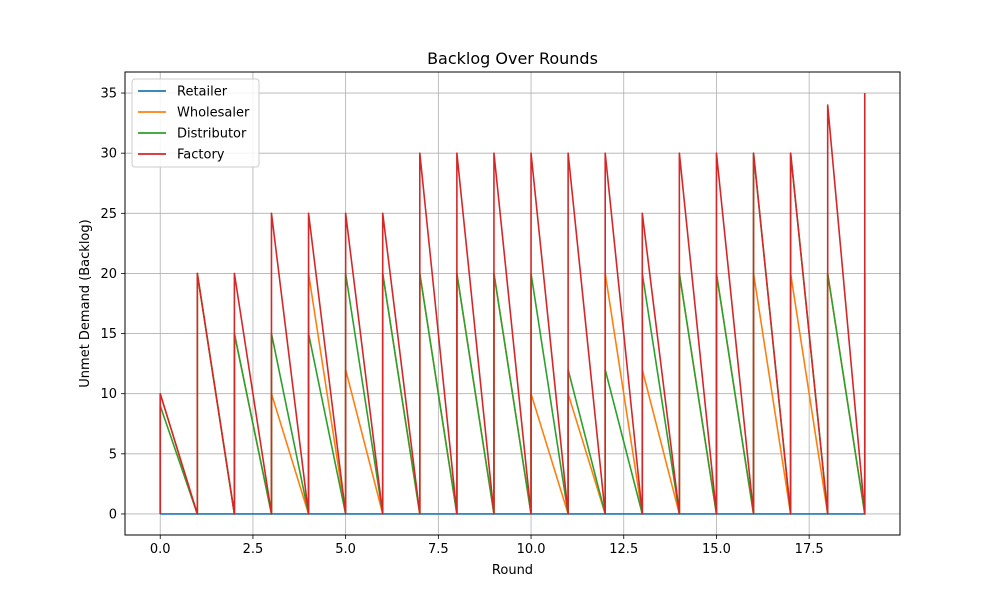 The image size is (1000, 604). Describe the element at coordinates (716, 549) in the screenshot. I see `x-tick-label: 15.0` at that location.